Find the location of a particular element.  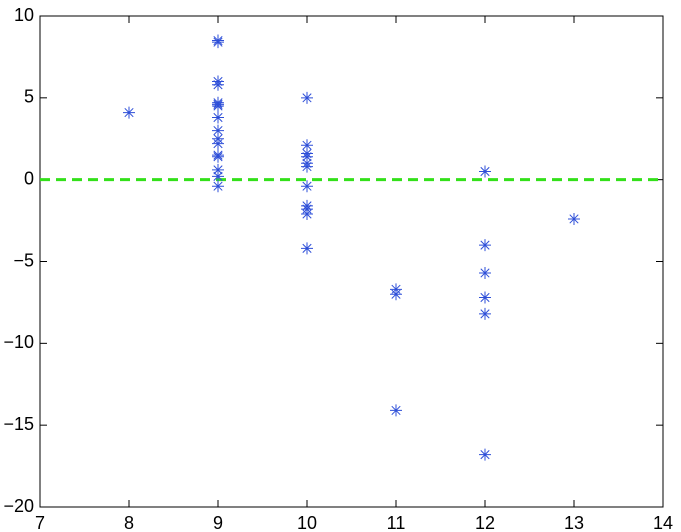

x-tick-label: 13 is located at coordinates (574, 522).